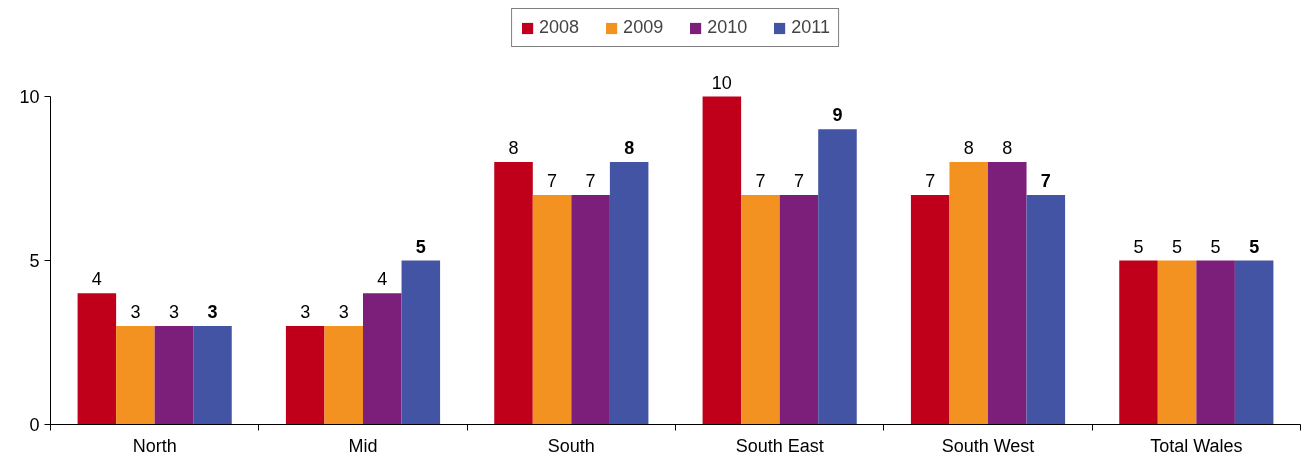 This screenshot has width=1315, height=462. I want to click on y-tick-label: 10, so click(29, 97).